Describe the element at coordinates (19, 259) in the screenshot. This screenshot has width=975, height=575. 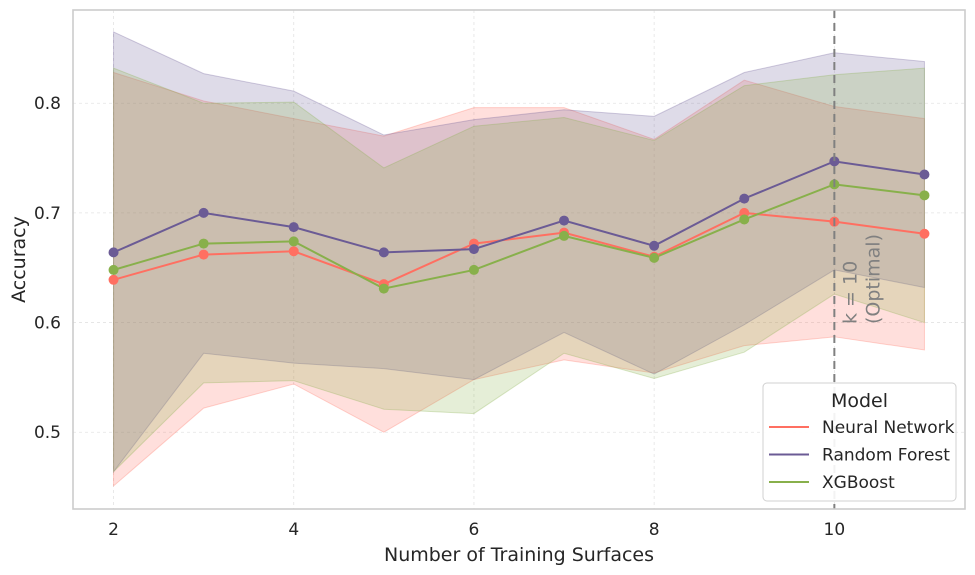
I see `y-axis-title: Accuracy` at that location.